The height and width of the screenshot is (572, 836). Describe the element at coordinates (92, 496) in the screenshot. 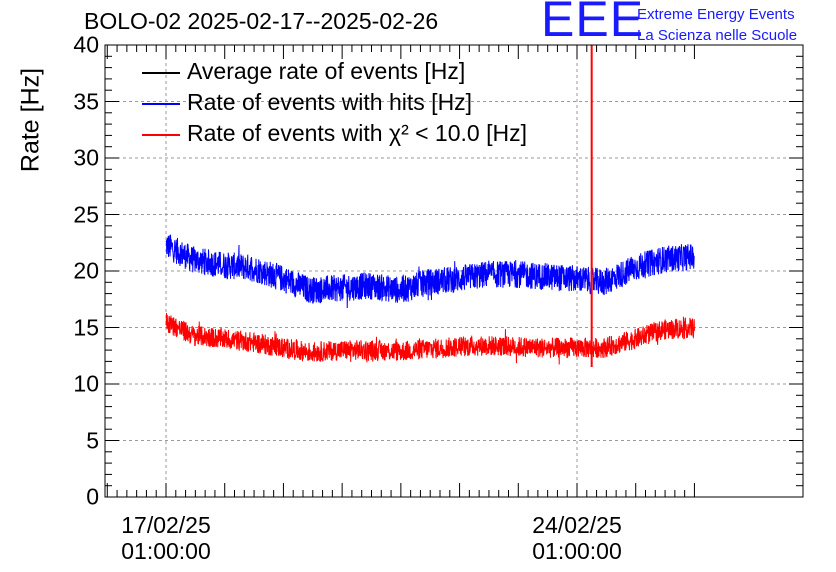

I see `y-tick-label-0: 0` at that location.